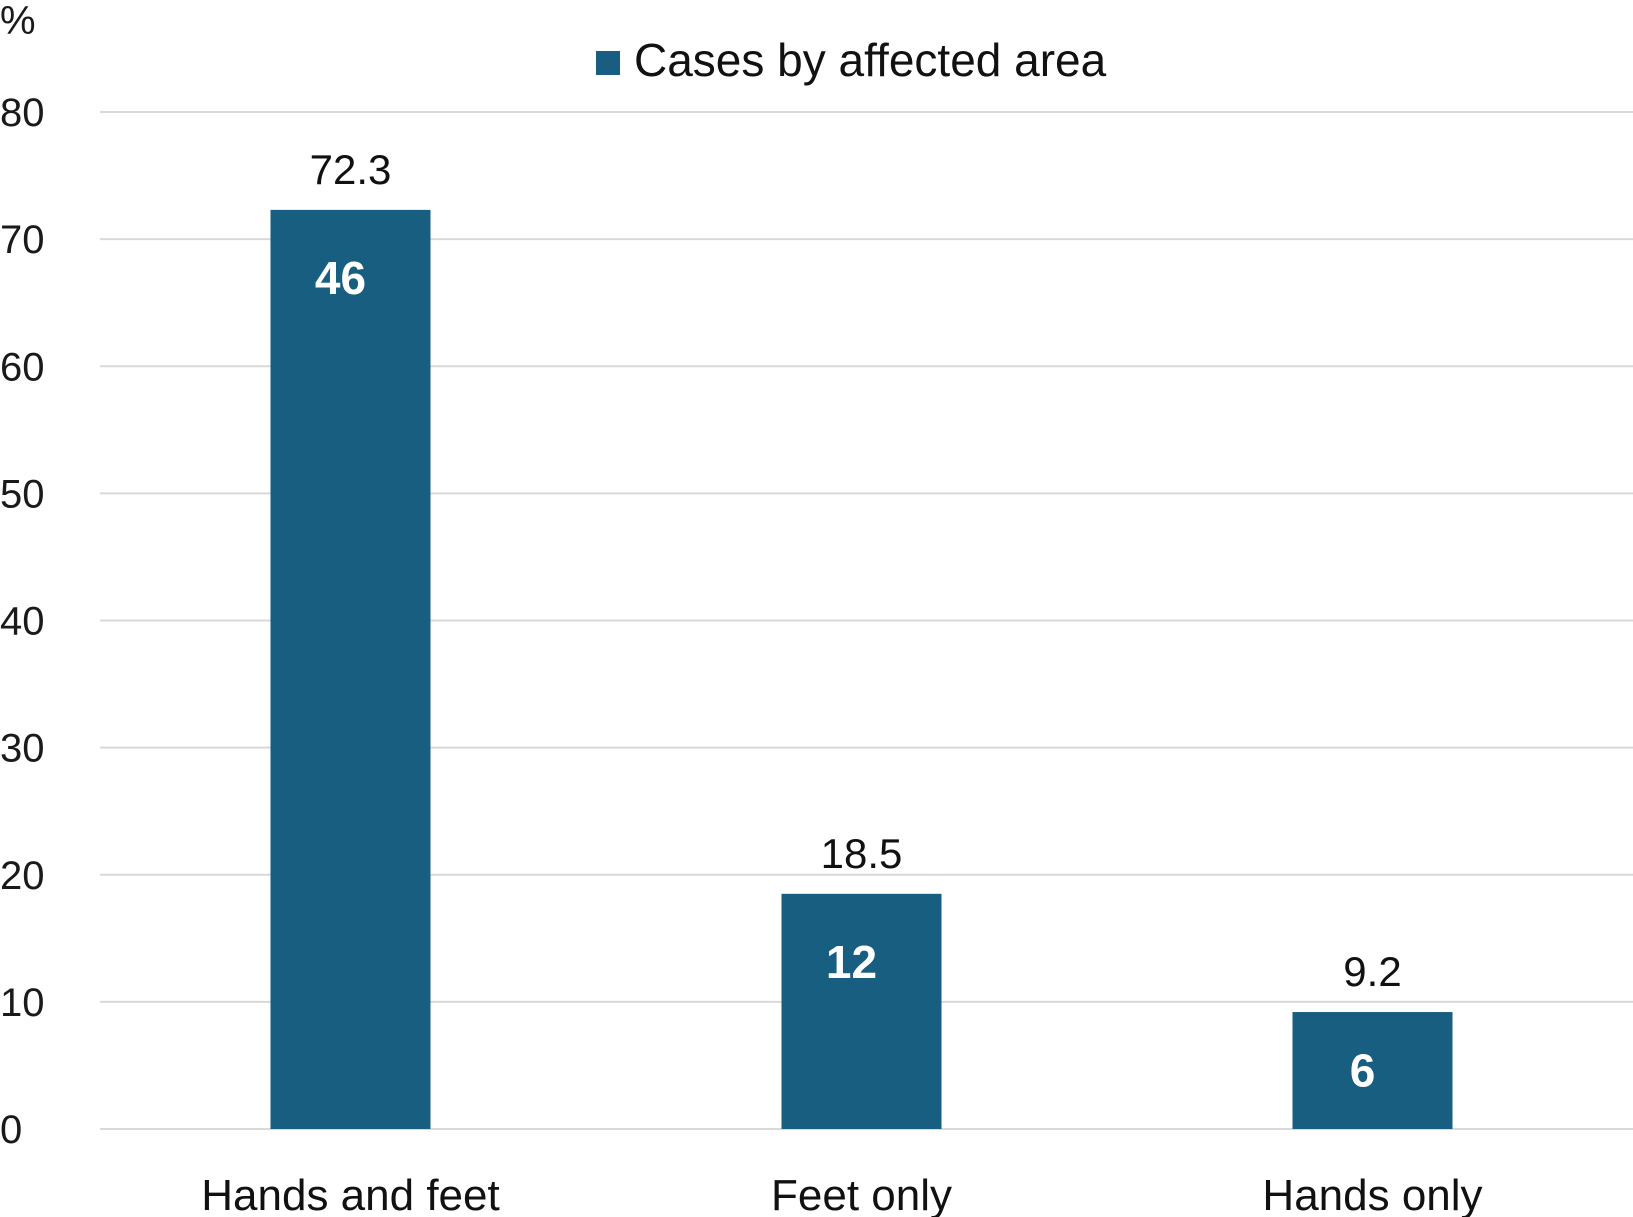  I want to click on bar-count-label-1: 12, so click(851, 962).